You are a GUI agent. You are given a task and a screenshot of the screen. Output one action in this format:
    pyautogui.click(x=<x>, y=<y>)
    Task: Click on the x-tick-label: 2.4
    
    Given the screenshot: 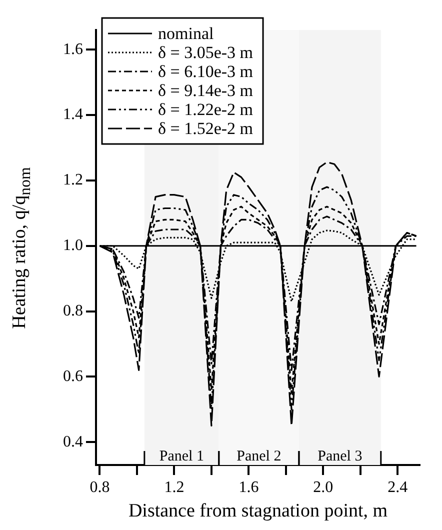 What is the action you would take?
    pyautogui.click(x=398, y=487)
    